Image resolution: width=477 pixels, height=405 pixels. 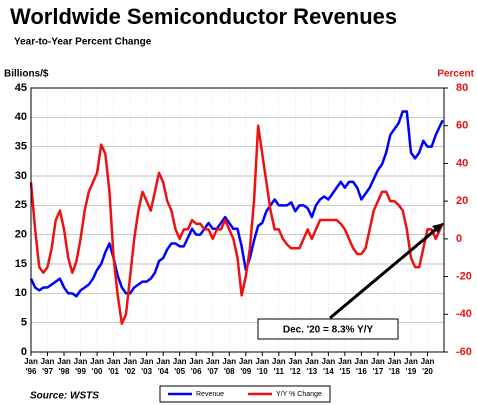 I want to click on y2-tick-label: 40, so click(x=462, y=163).